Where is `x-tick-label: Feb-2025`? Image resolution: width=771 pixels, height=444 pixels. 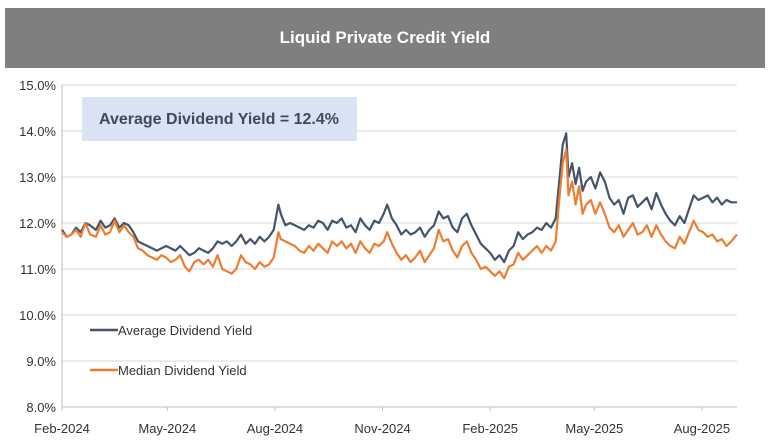 x-tick-label: Feb-2025 is located at coordinates (490, 428).